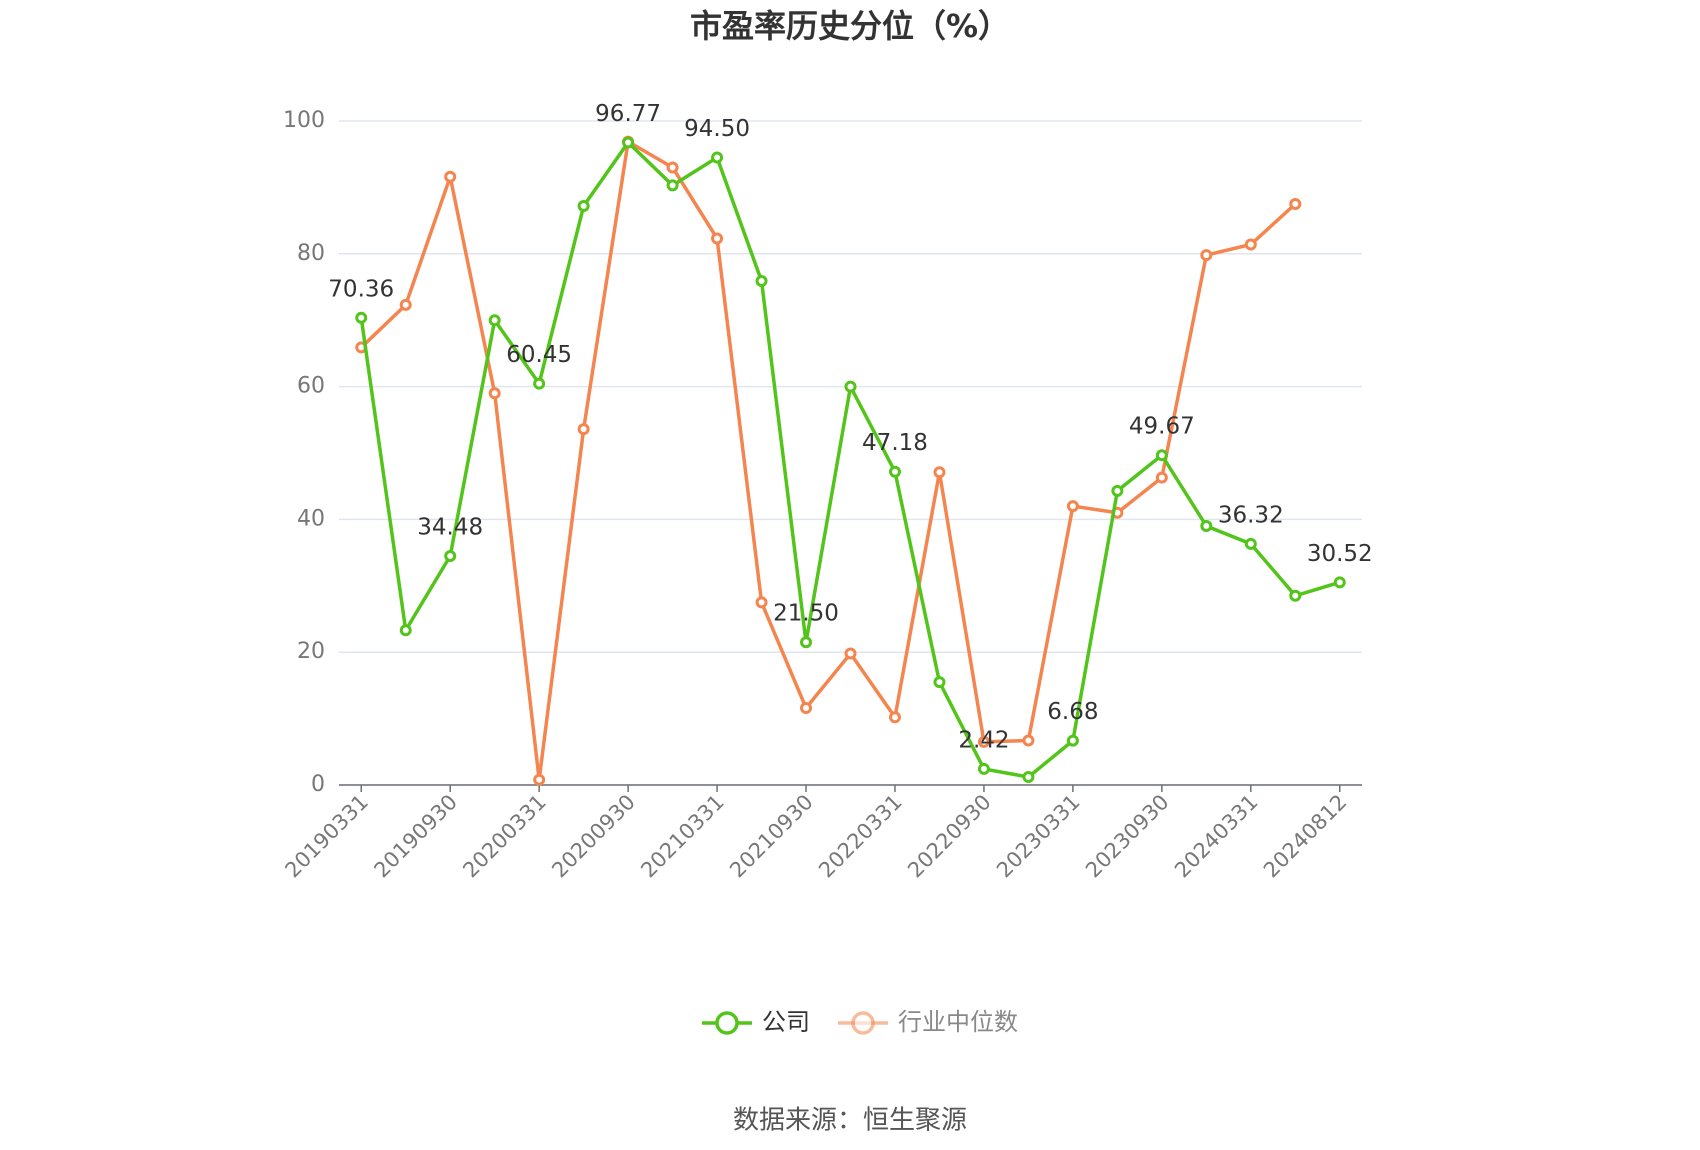 The width and height of the screenshot is (1700, 1150). I want to click on y-tick-label: 0, so click(318, 784).